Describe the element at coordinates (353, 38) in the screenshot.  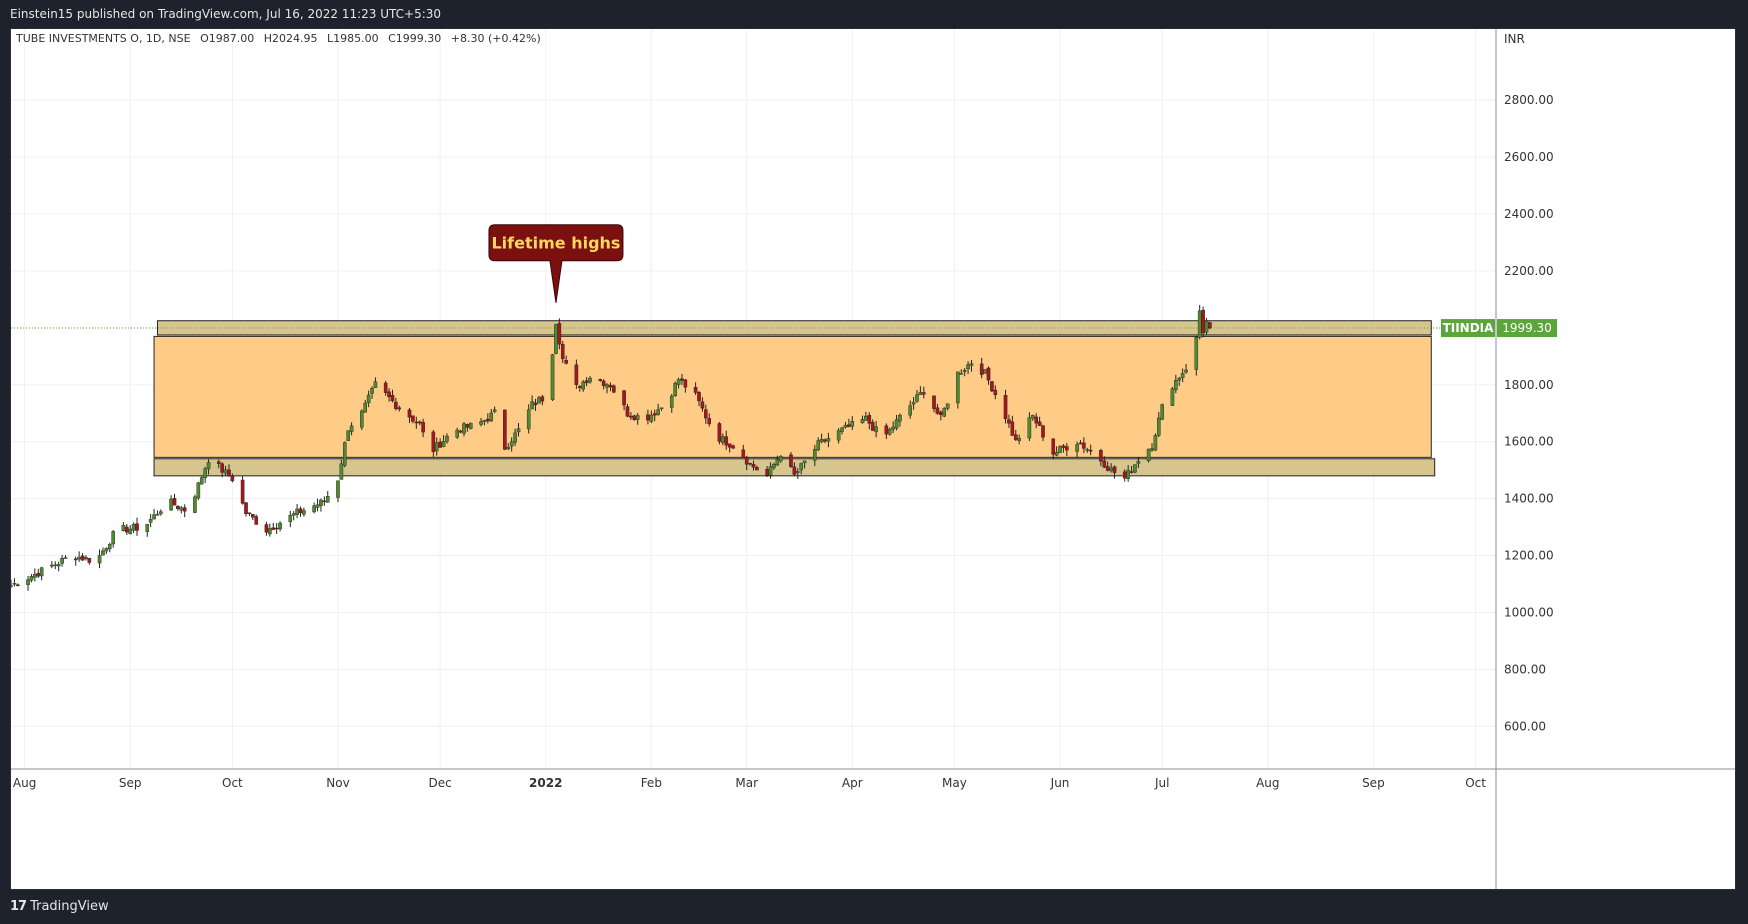
I see `legend-low: L1985.00` at that location.